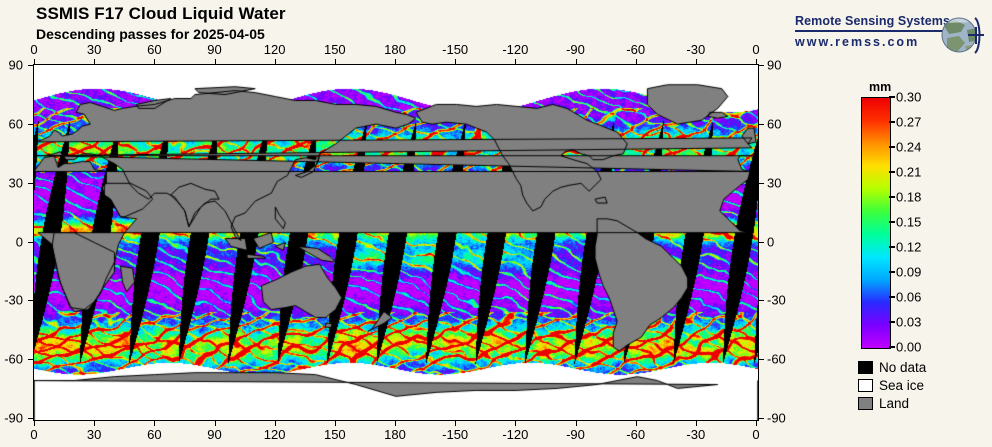 The image size is (992, 447). I want to click on y-tick-label-60: 60, so click(15, 124).